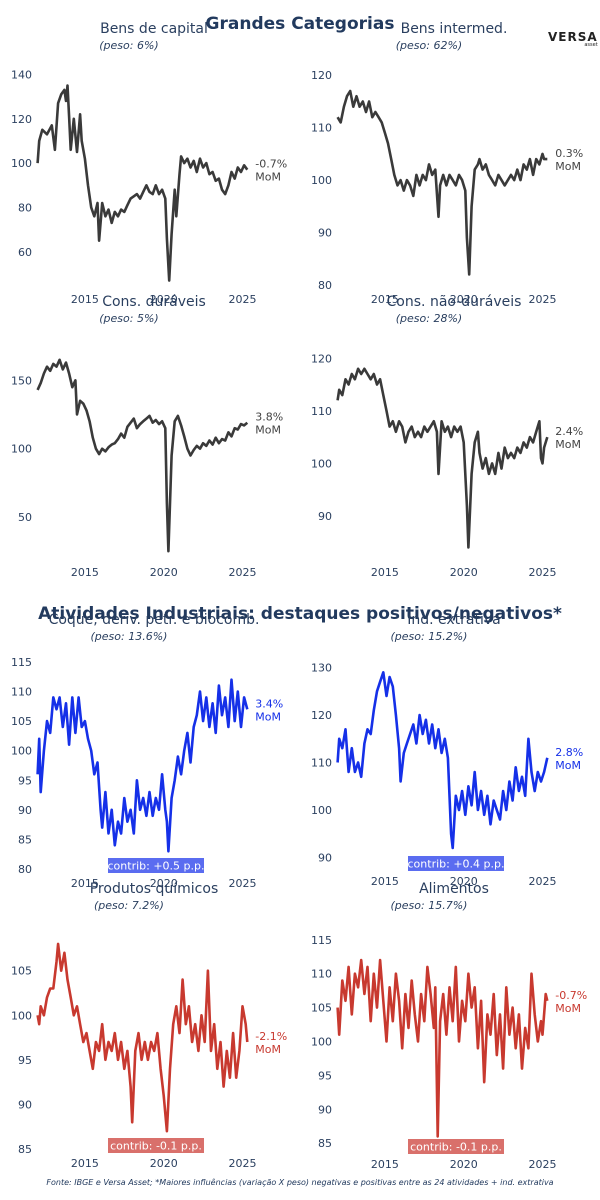  I want to click on mom-annotation-value: 0.3%, so click(569, 153).